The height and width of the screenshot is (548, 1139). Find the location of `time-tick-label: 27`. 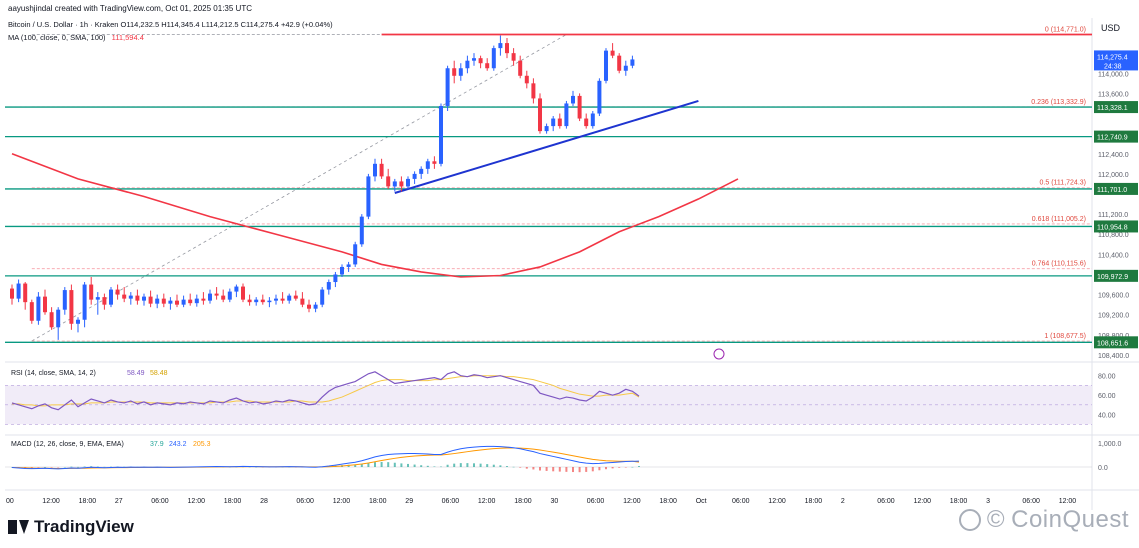

time-tick-label: 27 is located at coordinates (119, 501).